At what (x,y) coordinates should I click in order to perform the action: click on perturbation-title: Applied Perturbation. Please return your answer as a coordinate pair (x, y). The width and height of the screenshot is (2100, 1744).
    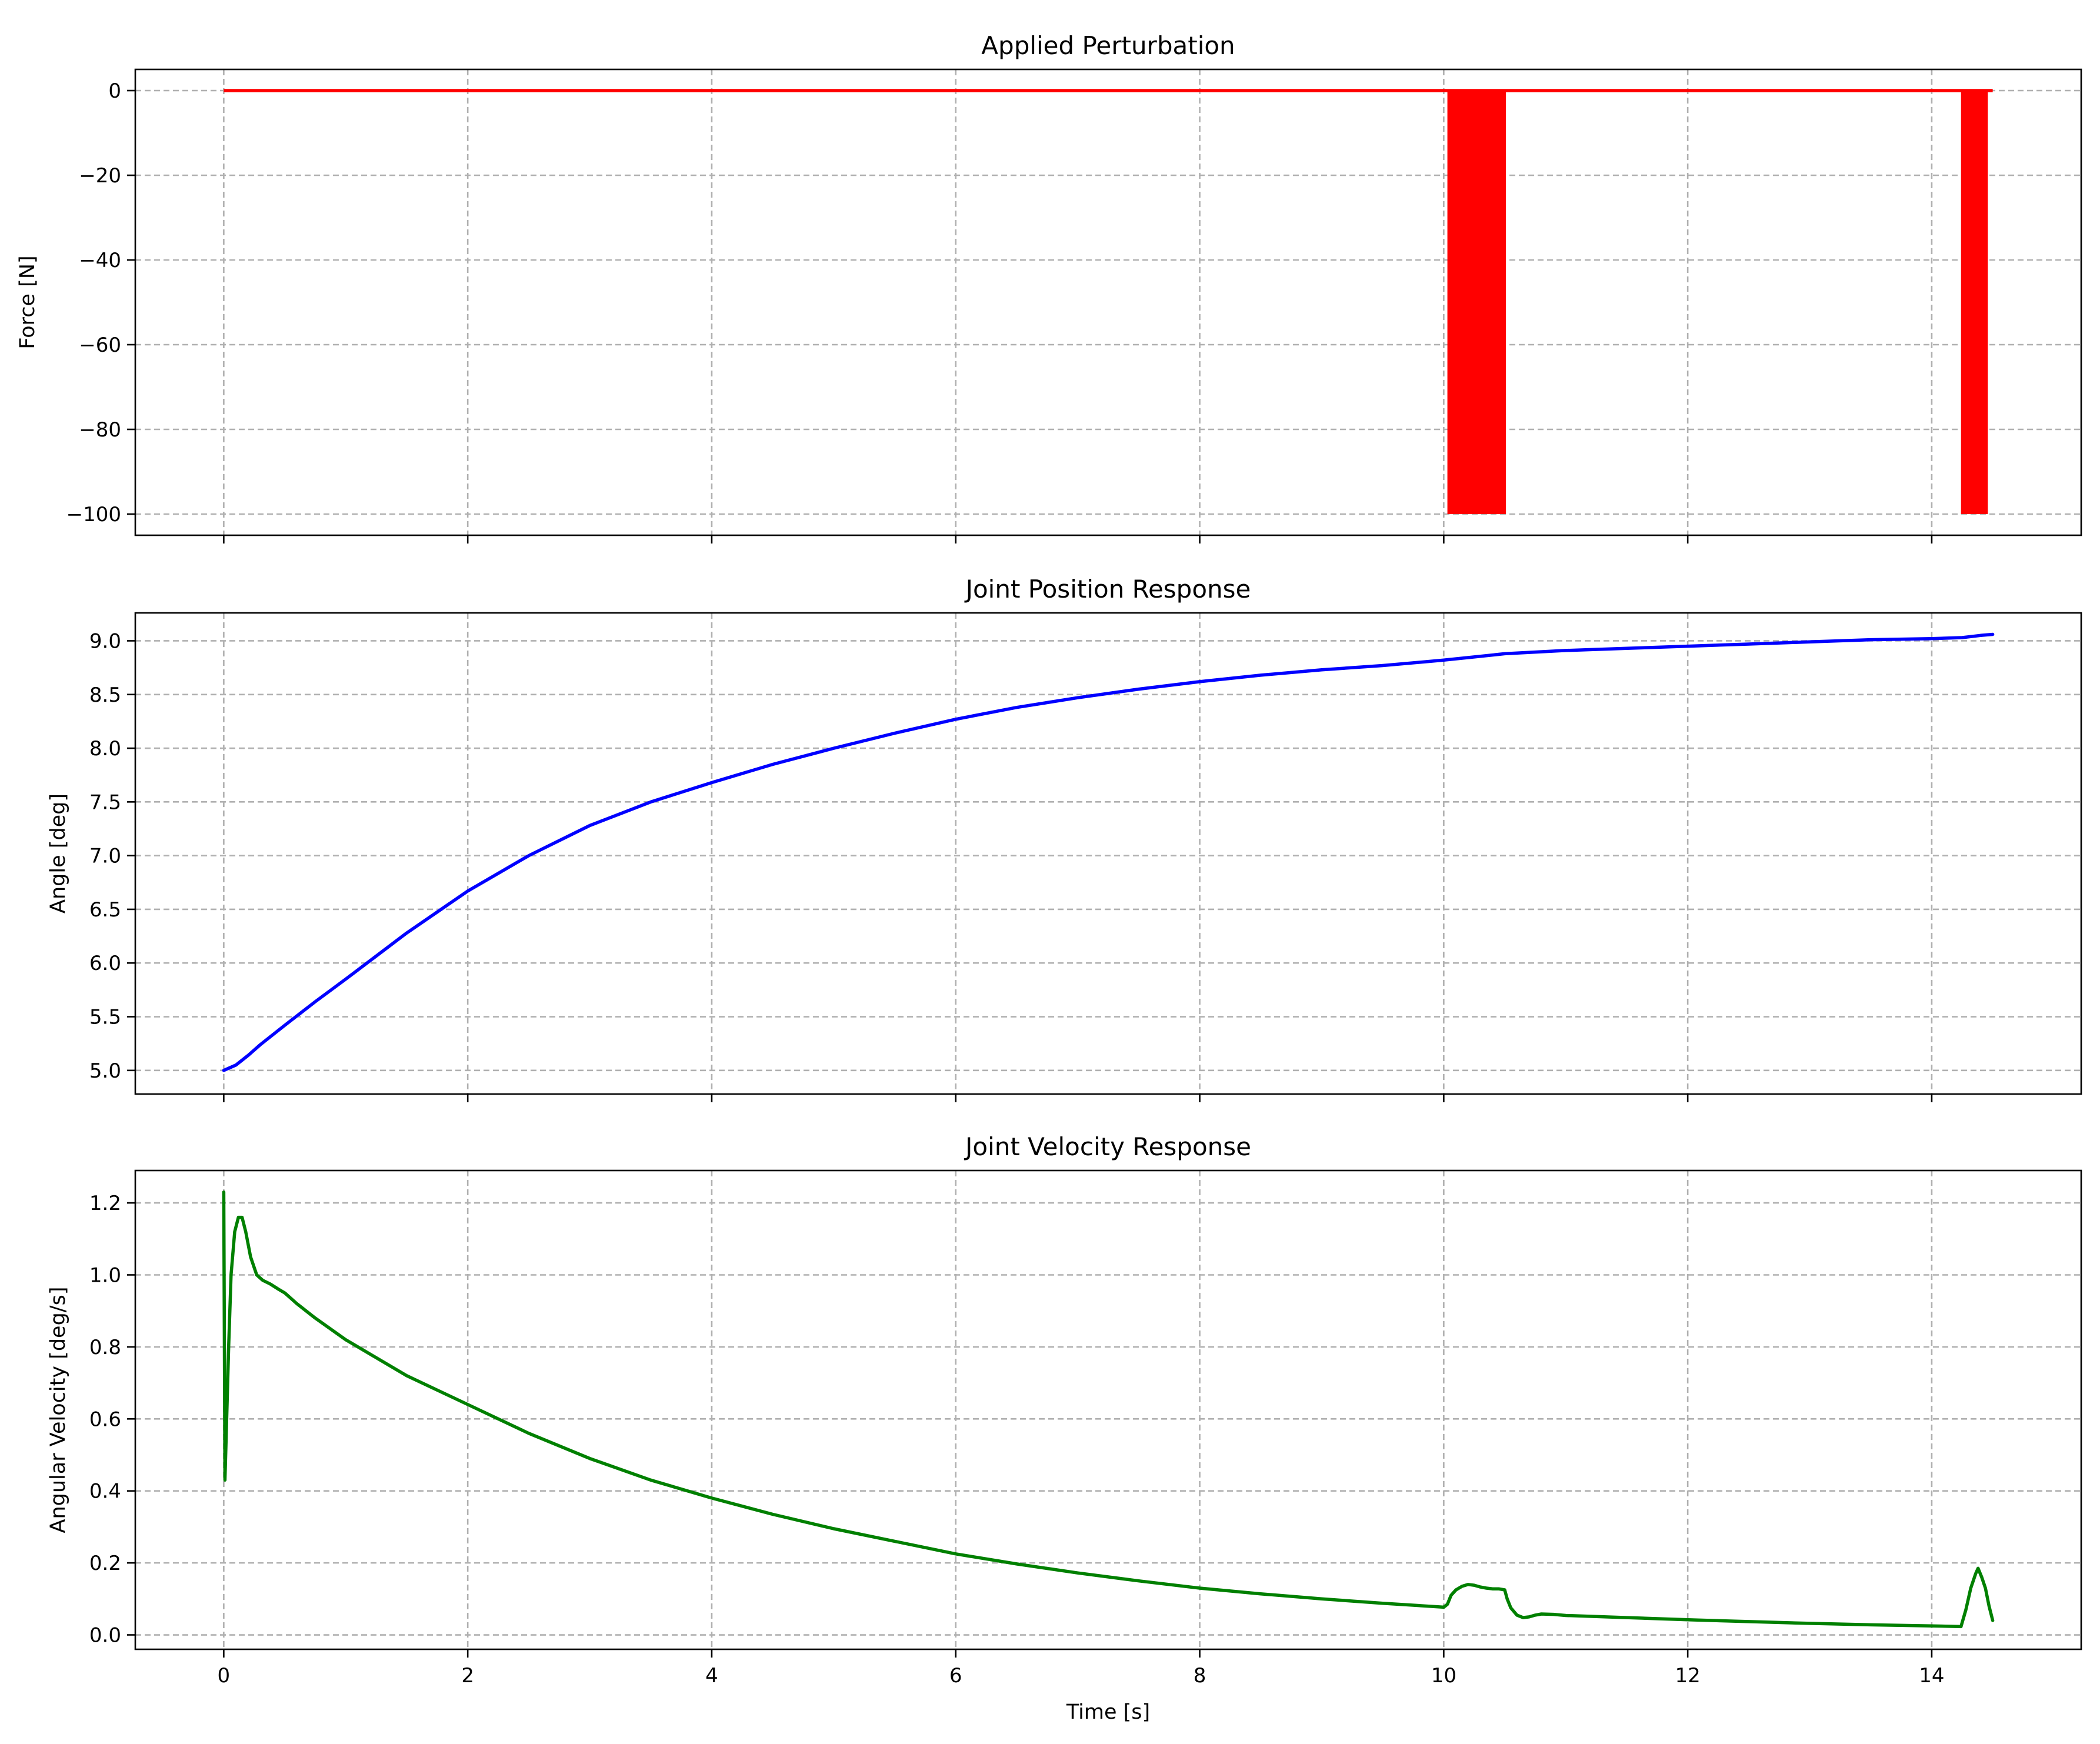
    Looking at the image, I should click on (1108, 45).